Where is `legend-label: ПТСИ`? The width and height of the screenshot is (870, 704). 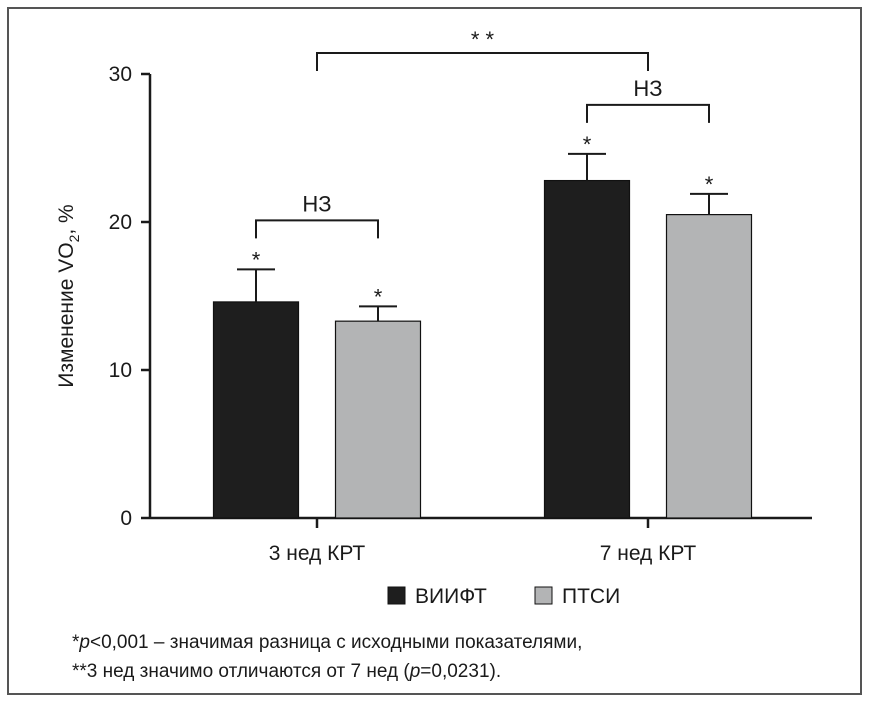 legend-label: ПТСИ is located at coordinates (591, 596).